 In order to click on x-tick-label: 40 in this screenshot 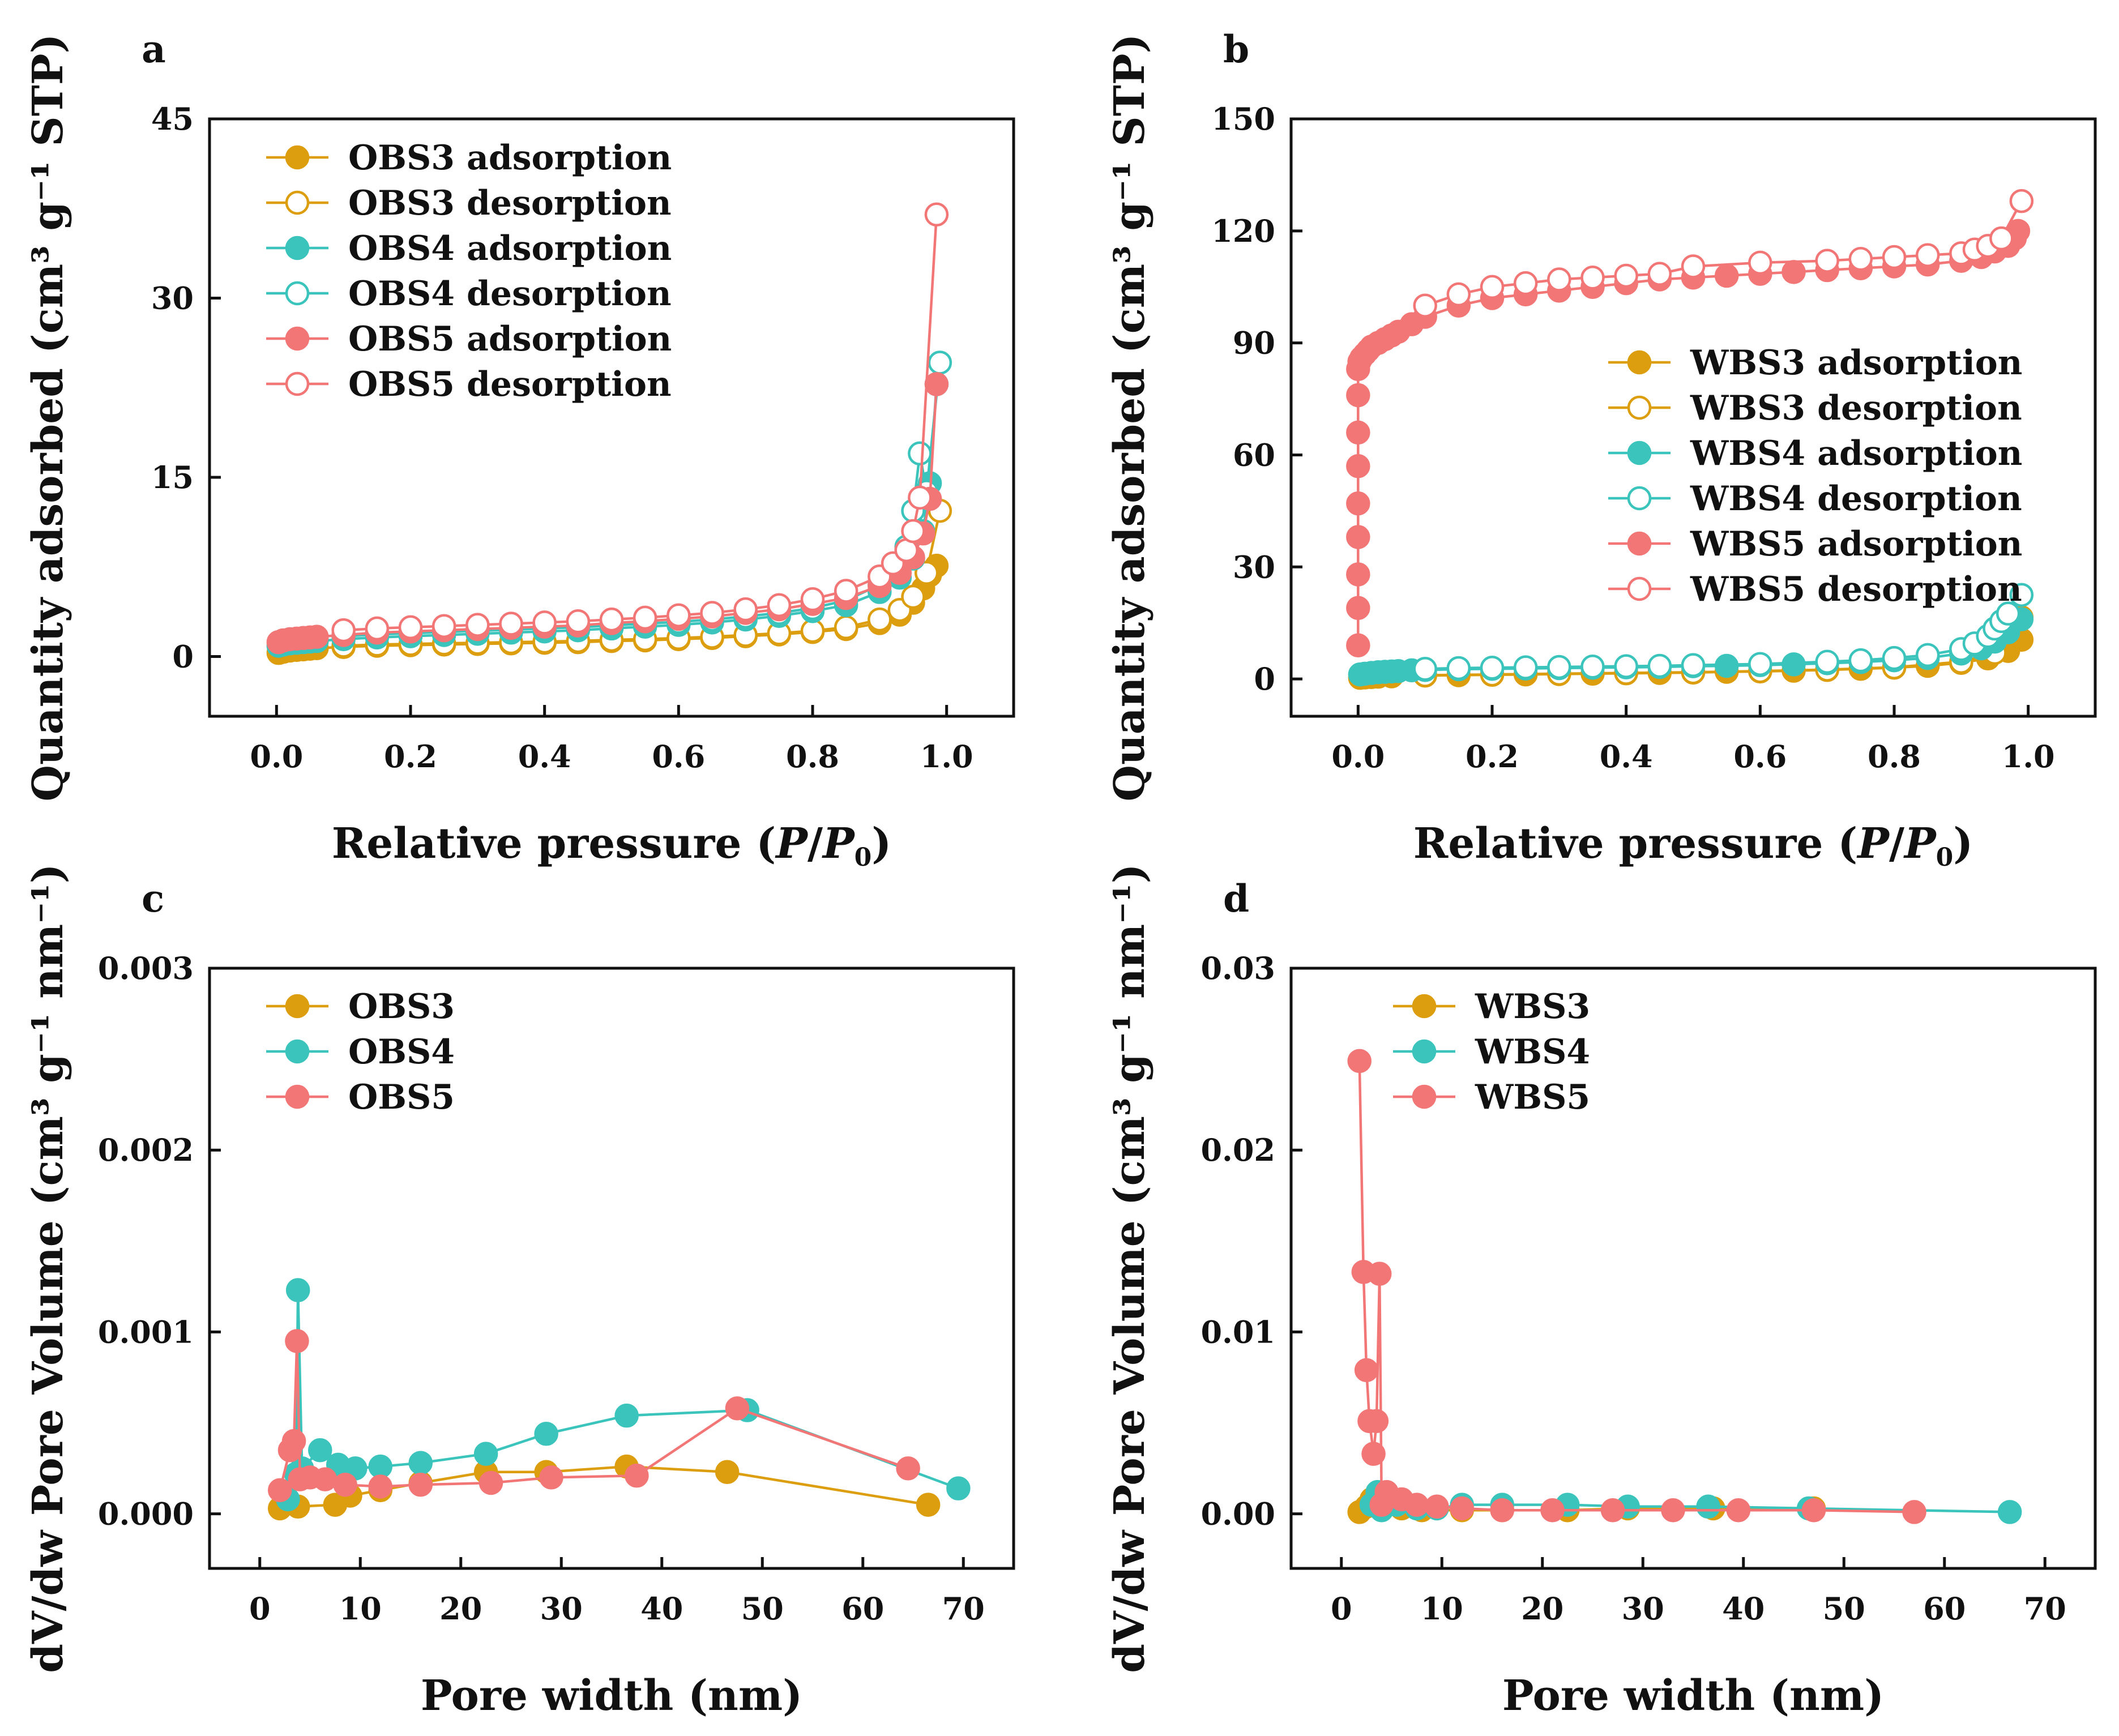, I will do `click(661, 1608)`.